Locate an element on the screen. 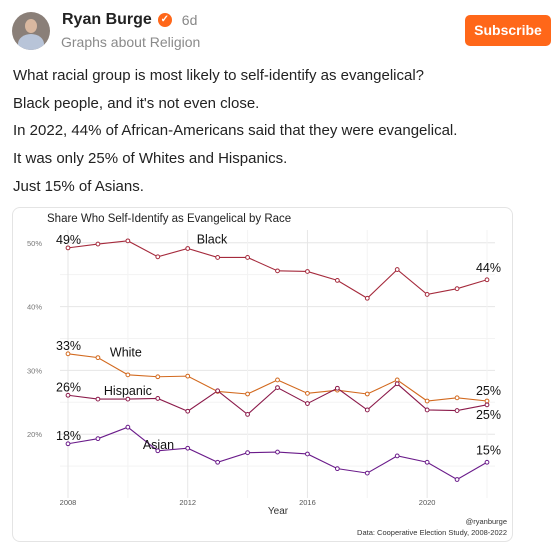 The height and width of the screenshot is (554, 553). paragraph-4: It was only 25% of Whites and Hispanics. is located at coordinates (150, 158).